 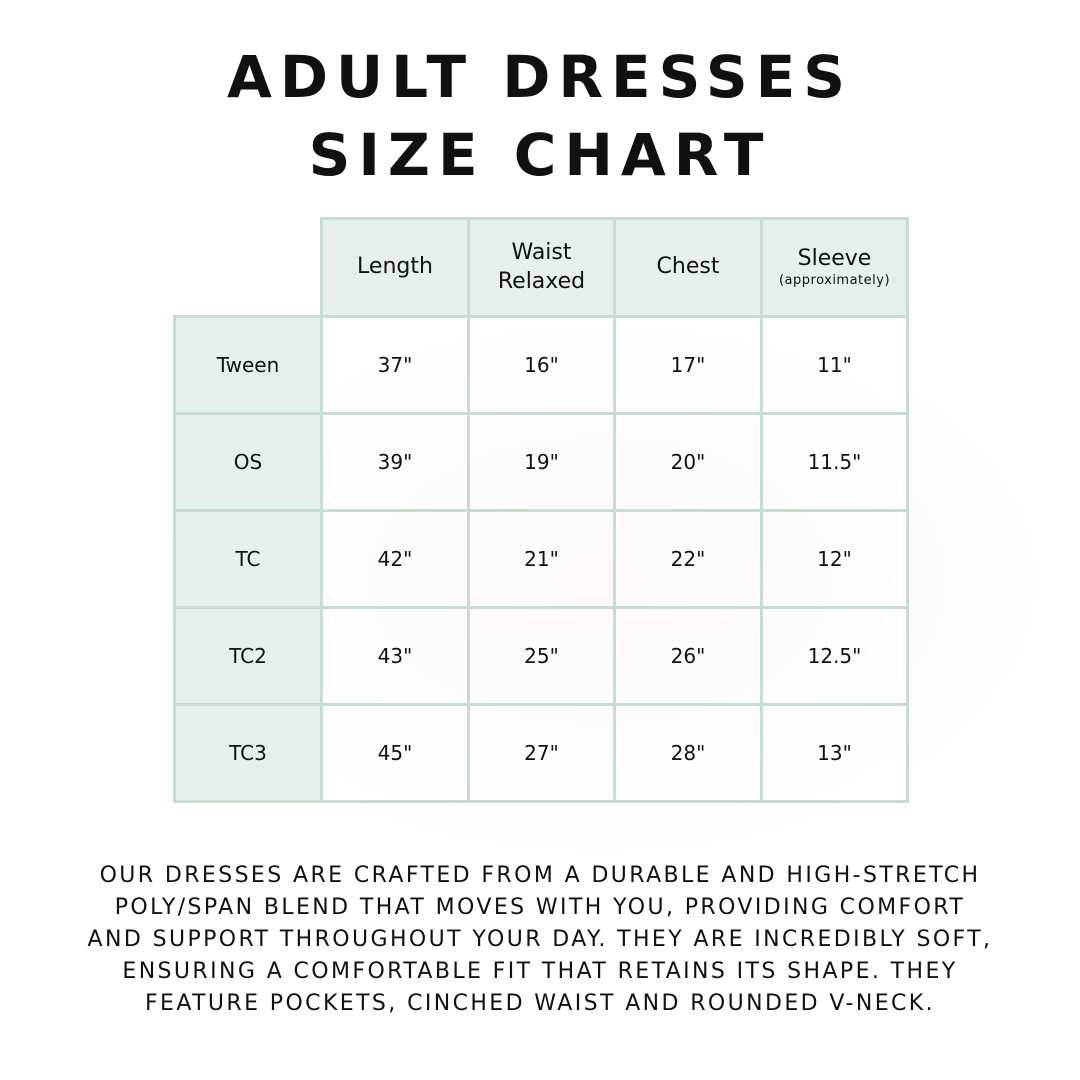 I want to click on measurement-cell: 25", so click(x=541, y=656).